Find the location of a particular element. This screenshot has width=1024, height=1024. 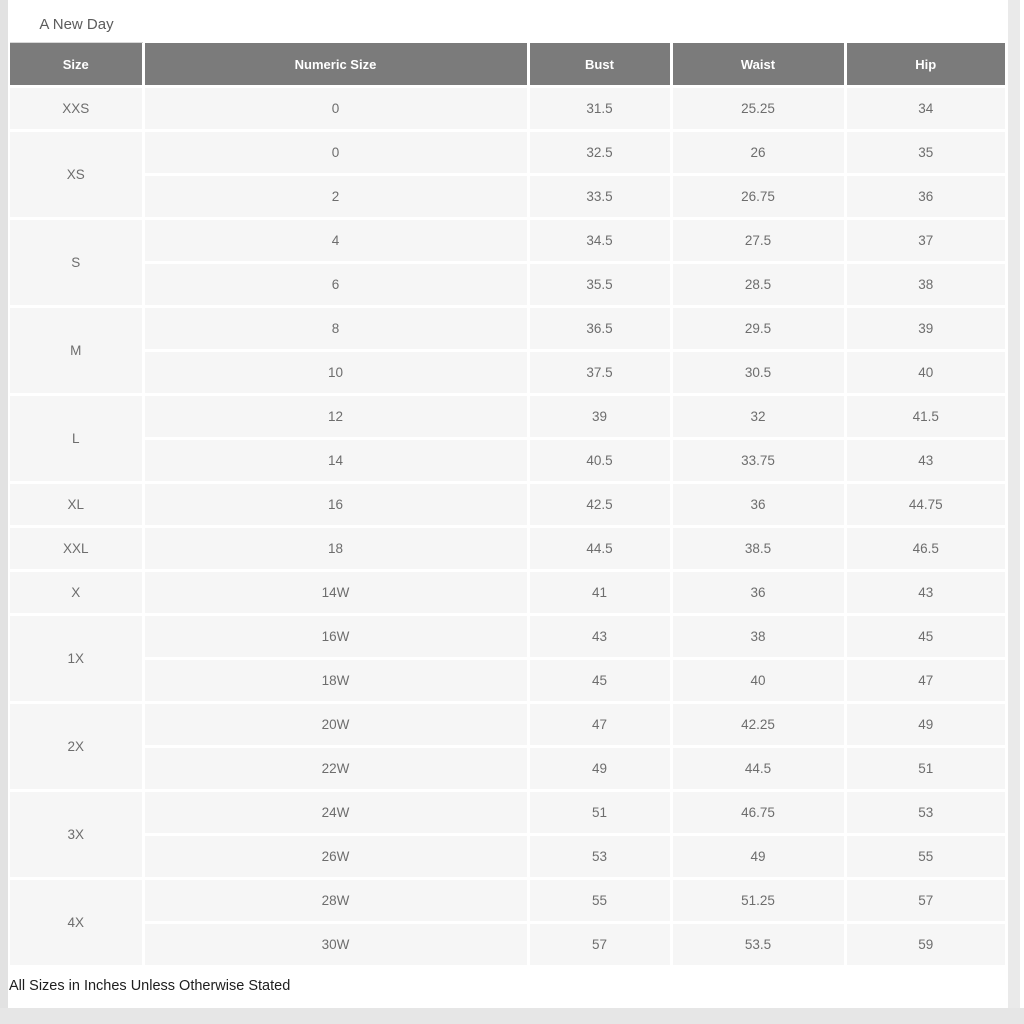

value-cell: 0 is located at coordinates (334, 108).